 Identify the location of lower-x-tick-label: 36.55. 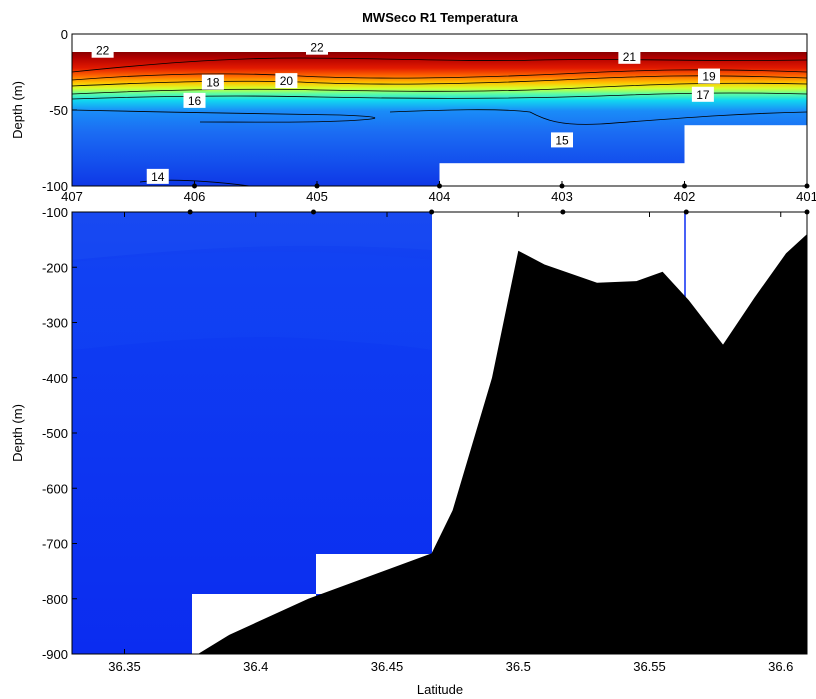
(649, 666).